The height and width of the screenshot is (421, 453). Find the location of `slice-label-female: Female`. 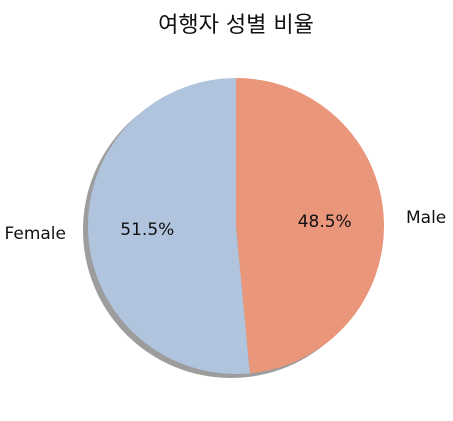

slice-label-female: Female is located at coordinates (35, 234).